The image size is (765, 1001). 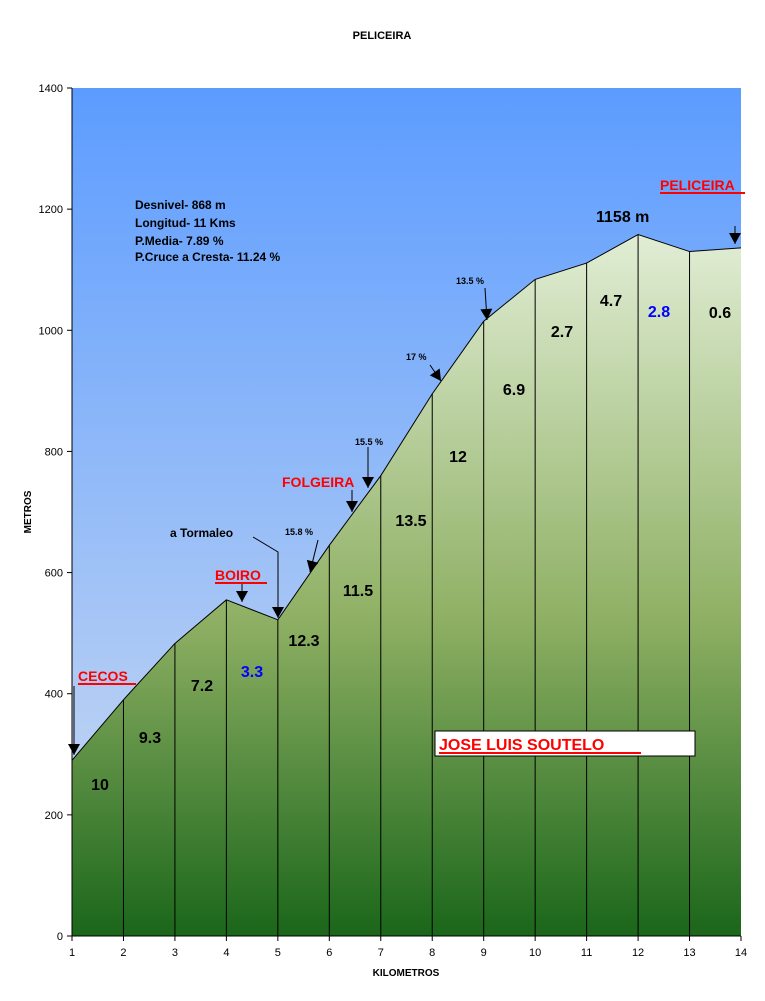 I want to click on x-tick-label: 11, so click(x=586, y=953).